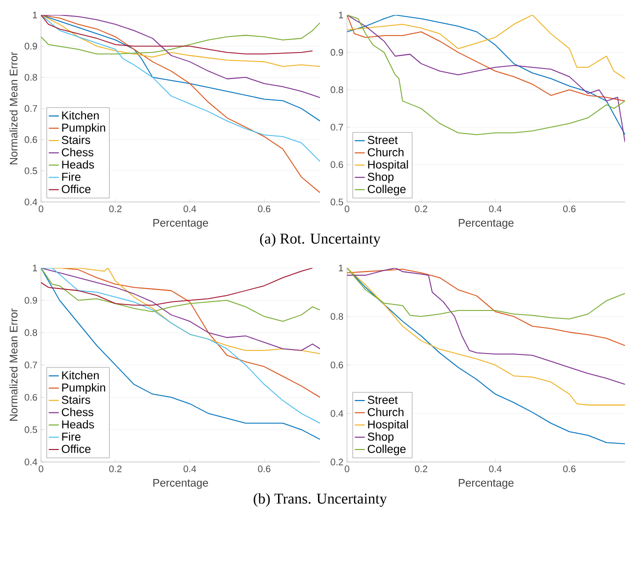  What do you see at coordinates (320, 240) in the screenshot?
I see `text: (a) Rot. Uncertainty` at bounding box center [320, 240].